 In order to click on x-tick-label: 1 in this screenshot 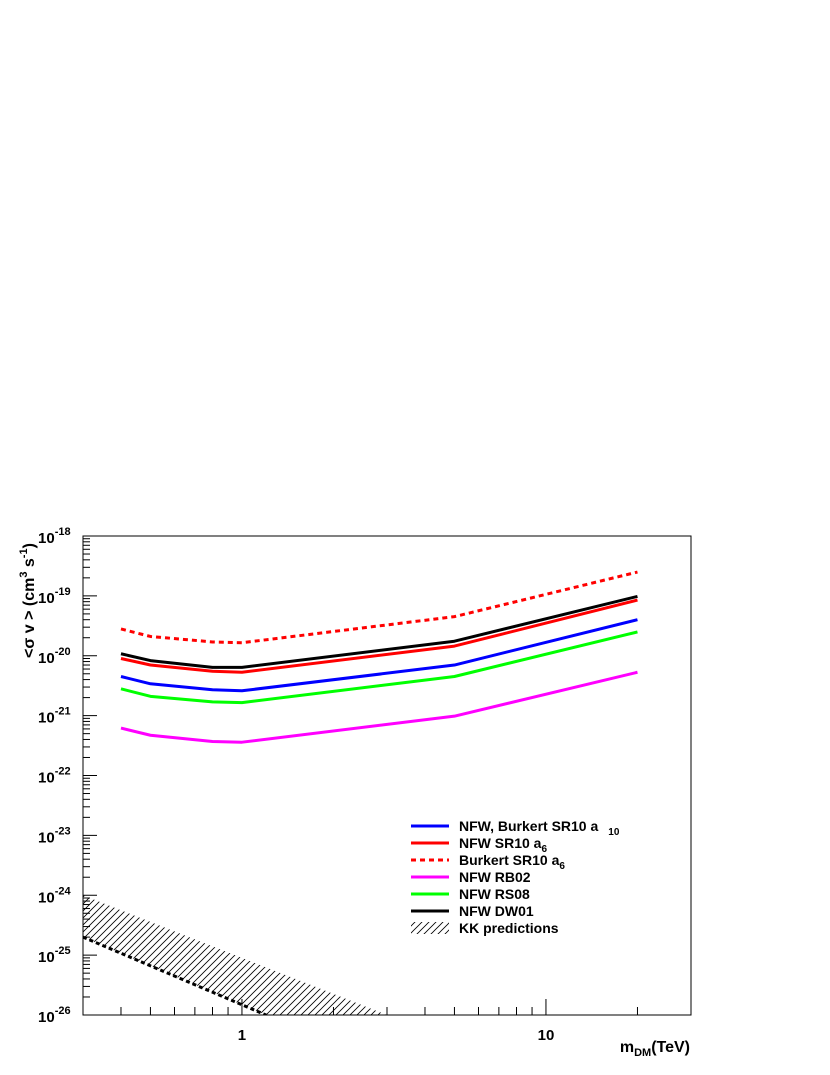, I will do `click(242, 1035)`.